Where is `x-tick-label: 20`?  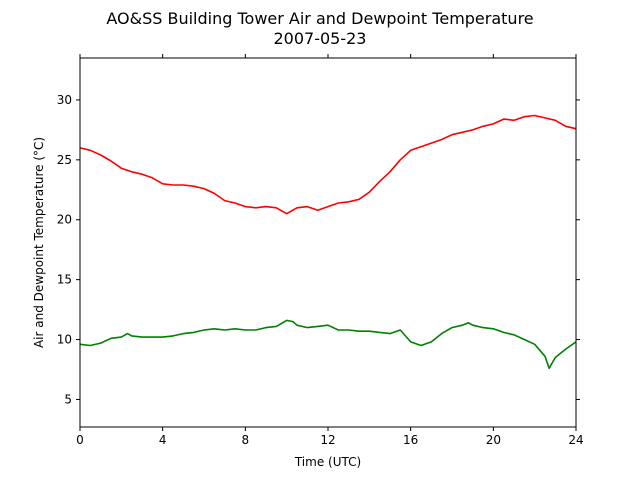
x-tick-label: 20 is located at coordinates (493, 440).